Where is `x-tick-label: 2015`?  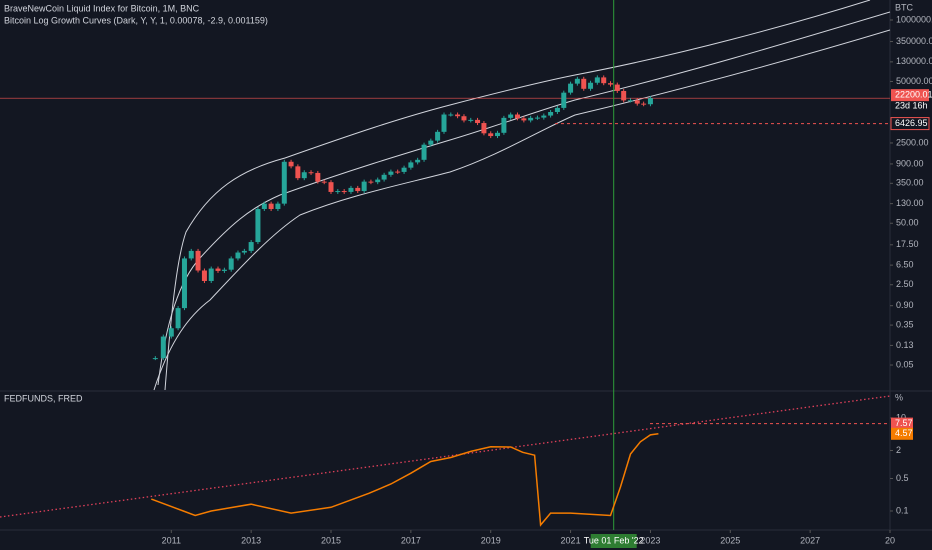
x-tick-label: 2015 is located at coordinates (331, 540).